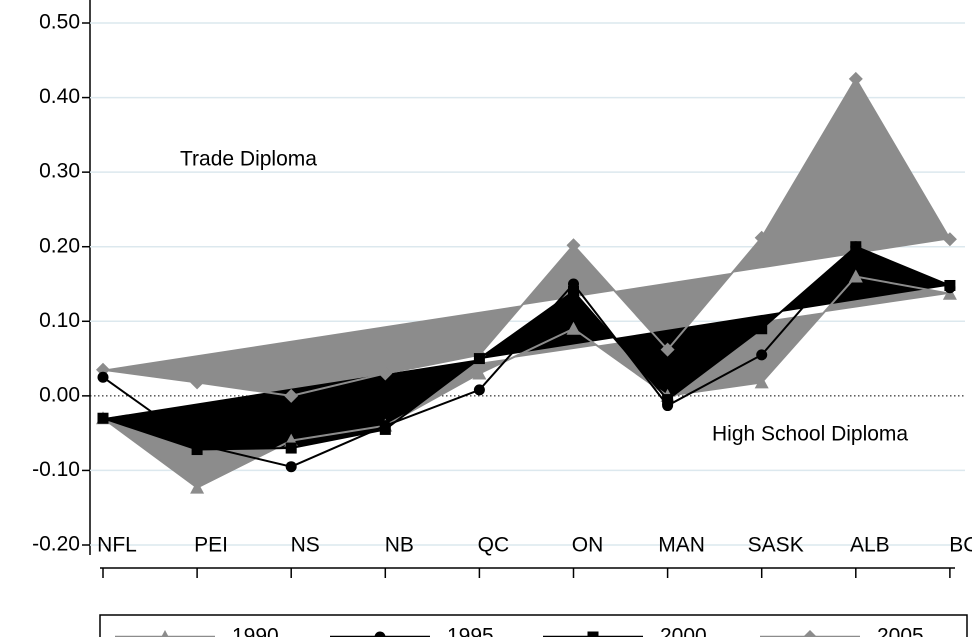 This screenshot has width=972, height=637. Describe the element at coordinates (305, 545) in the screenshot. I see `x-tick-label: NS` at that location.